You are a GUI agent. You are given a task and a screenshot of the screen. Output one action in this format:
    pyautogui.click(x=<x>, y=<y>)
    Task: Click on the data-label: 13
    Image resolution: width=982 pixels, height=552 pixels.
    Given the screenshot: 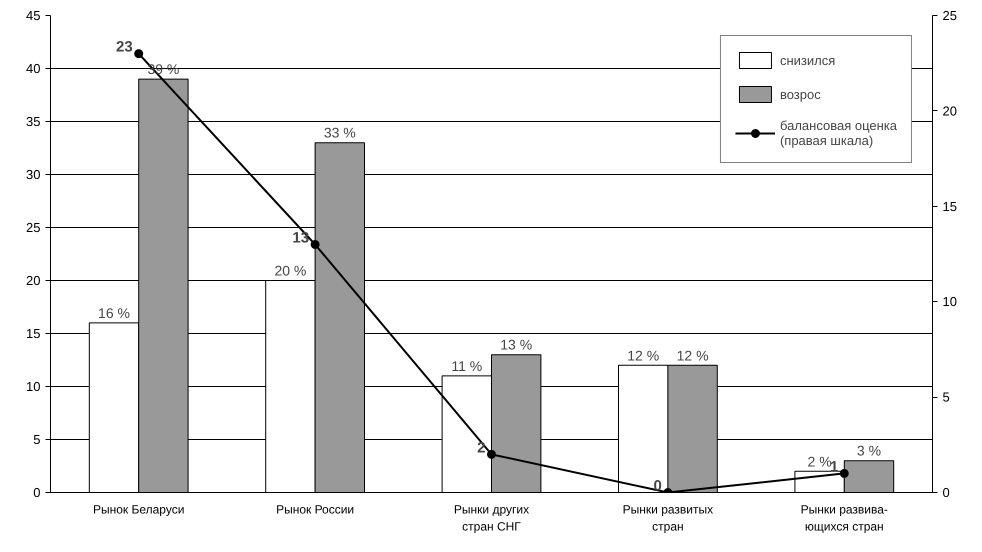 What is the action you would take?
    pyautogui.click(x=301, y=237)
    